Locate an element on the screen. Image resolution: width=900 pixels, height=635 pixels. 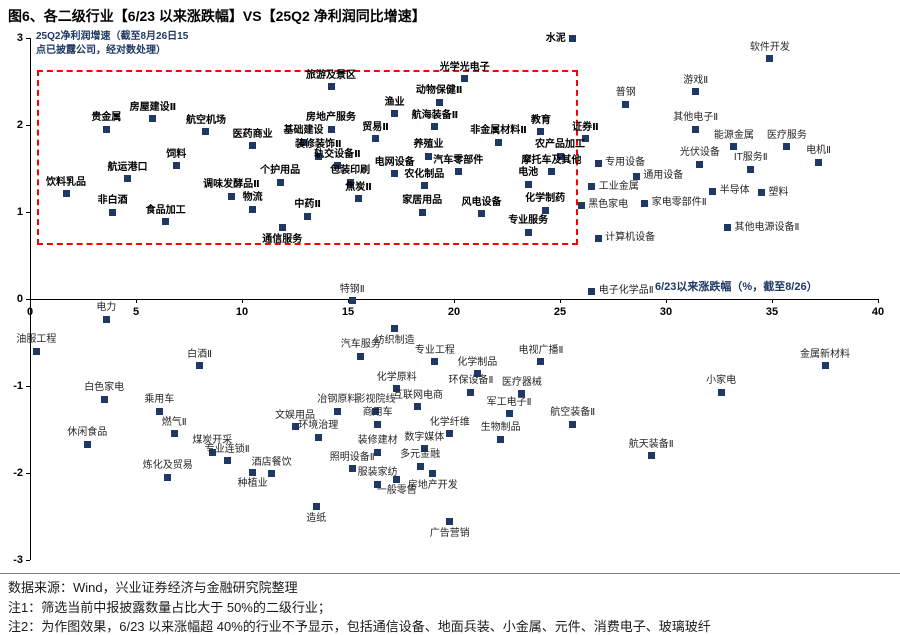
data-point-label: 通用设备 is located at coordinates (663, 176).